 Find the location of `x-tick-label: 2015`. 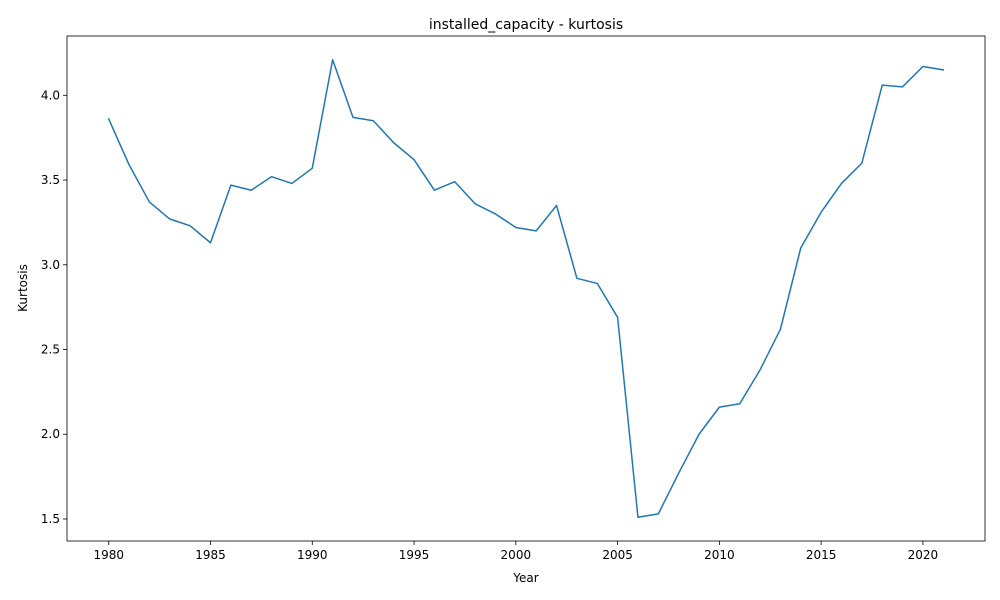

x-tick-label: 2015 is located at coordinates (821, 555).